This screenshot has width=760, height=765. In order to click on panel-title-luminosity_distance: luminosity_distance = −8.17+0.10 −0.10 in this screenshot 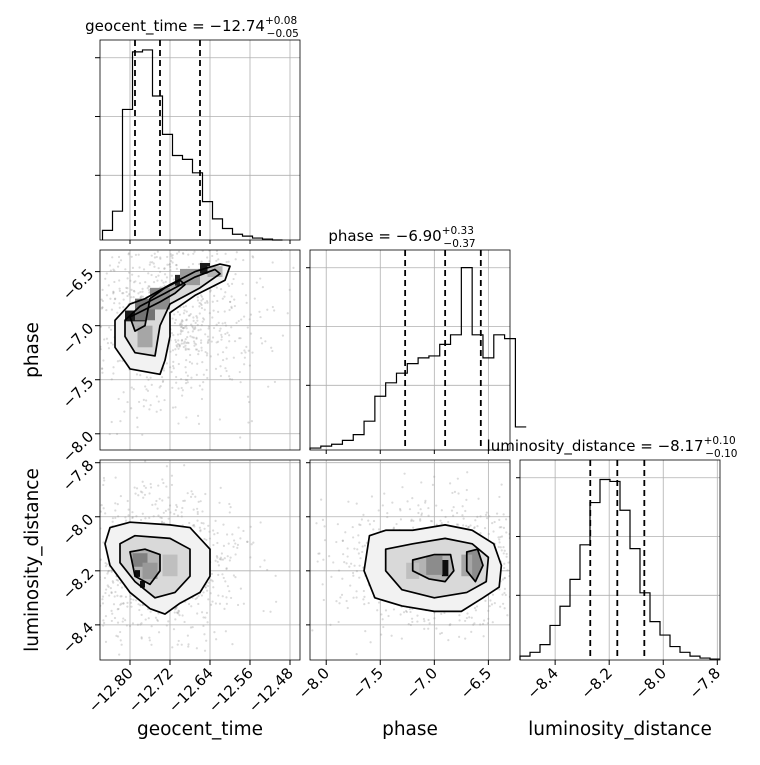, I will do `click(612, 447)`.